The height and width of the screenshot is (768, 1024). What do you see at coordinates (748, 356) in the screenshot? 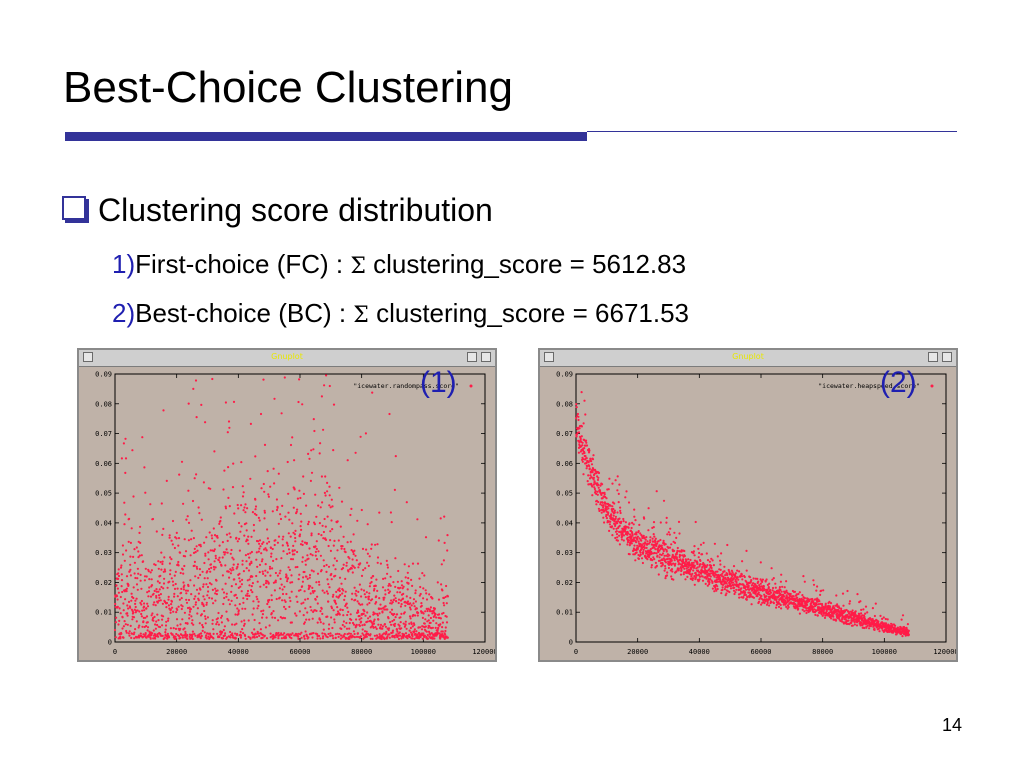
I see `gnuplot-window-title: Gnuplot` at bounding box center [748, 356].